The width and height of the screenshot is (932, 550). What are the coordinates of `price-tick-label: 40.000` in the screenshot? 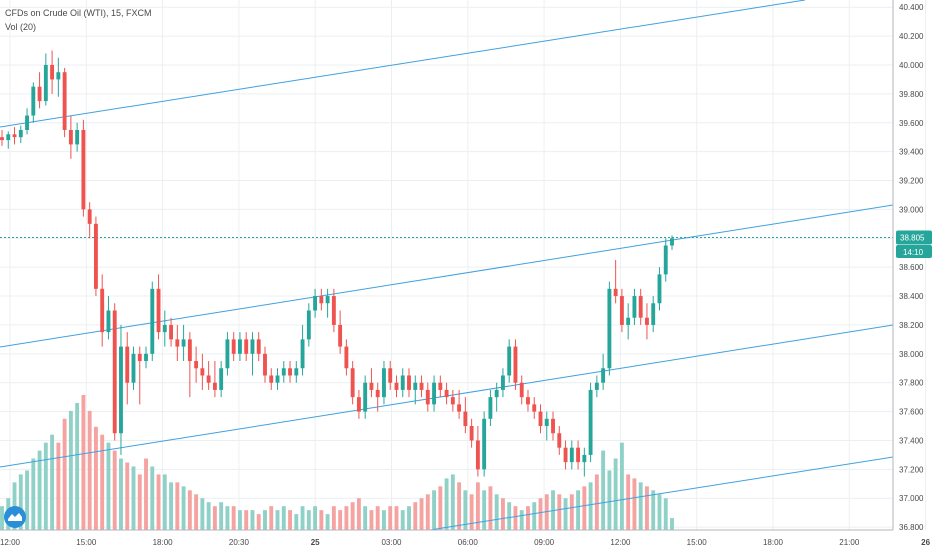 It's located at (911, 65).